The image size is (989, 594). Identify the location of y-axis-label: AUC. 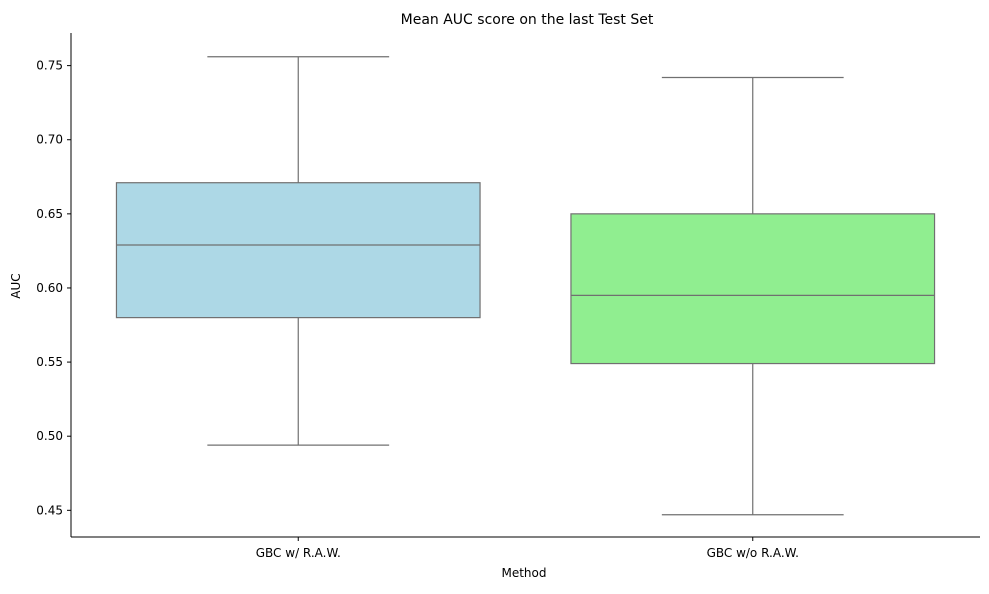
(16, 285).